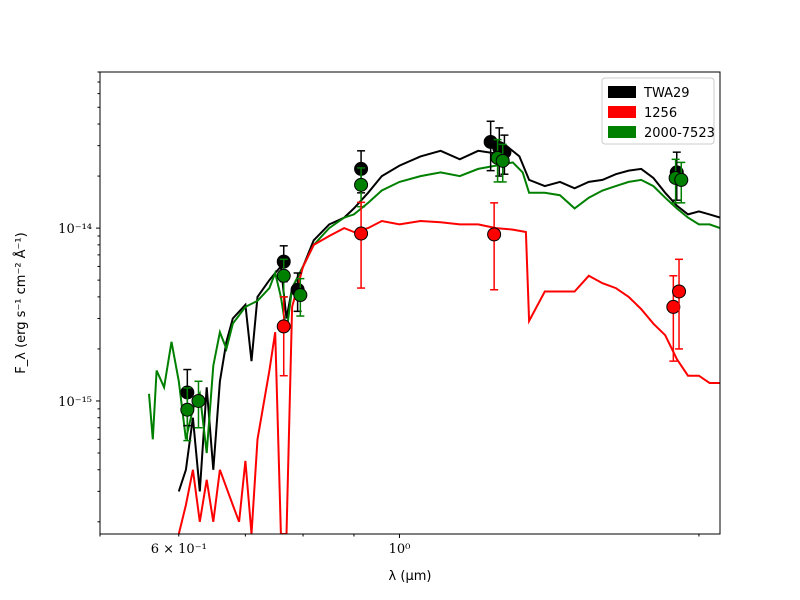 This screenshot has height=600, width=800. What do you see at coordinates (679, 133) in the screenshot?
I see `legend-label: 2000-7523` at bounding box center [679, 133].